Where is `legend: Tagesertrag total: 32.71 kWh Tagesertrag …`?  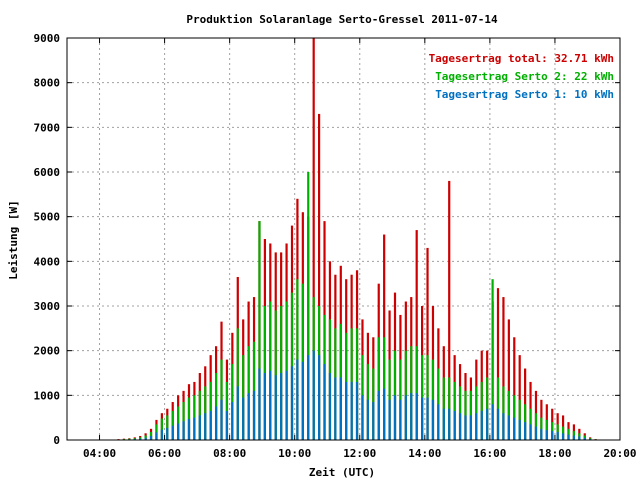
legend: Tagesertrag total: 32.71 kWh Tagesertrag … is located at coordinates (521, 76).